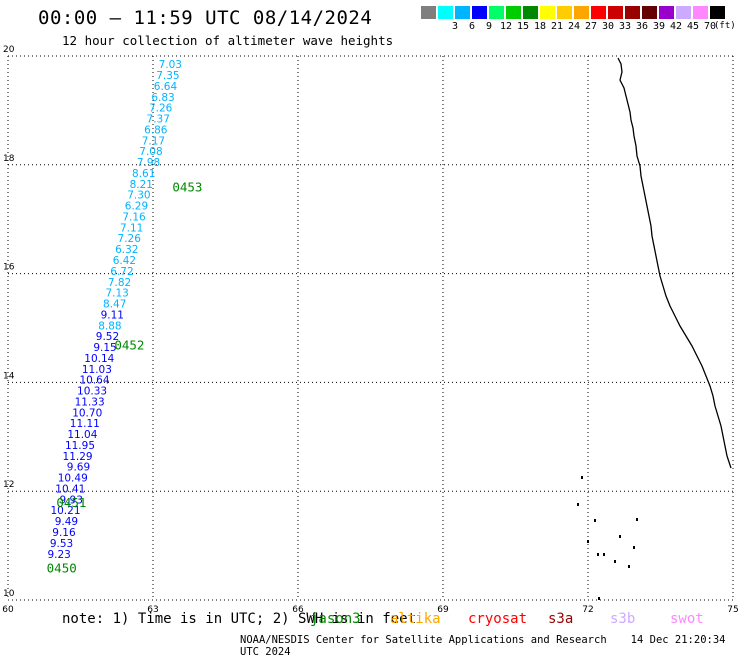 This screenshot has height=658, width=740. What do you see at coordinates (587, 610) in the screenshot?
I see `lon-tick-label: 72` at bounding box center [587, 610].